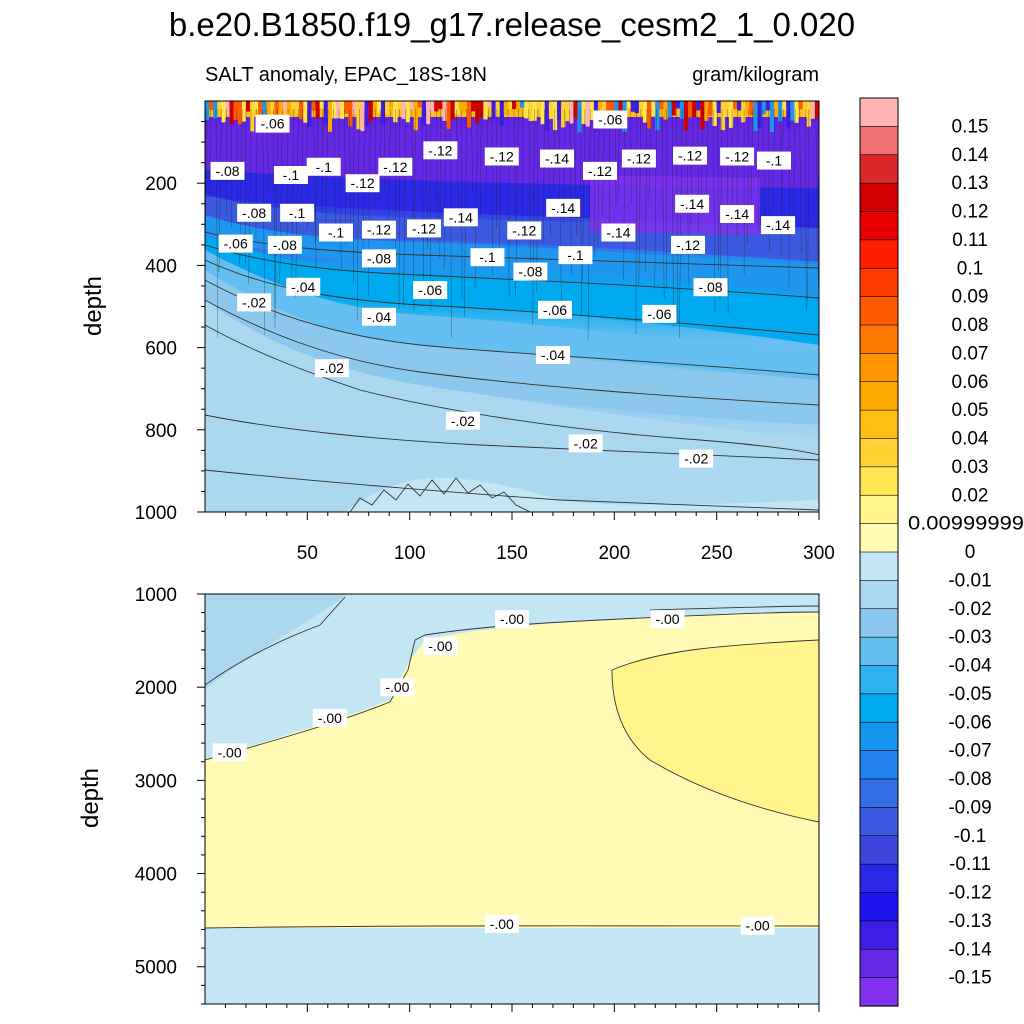 This screenshot has width=1024, height=1024. Describe the element at coordinates (970, 155) in the screenshot. I see `colorbar-label: 0.14` at that location.